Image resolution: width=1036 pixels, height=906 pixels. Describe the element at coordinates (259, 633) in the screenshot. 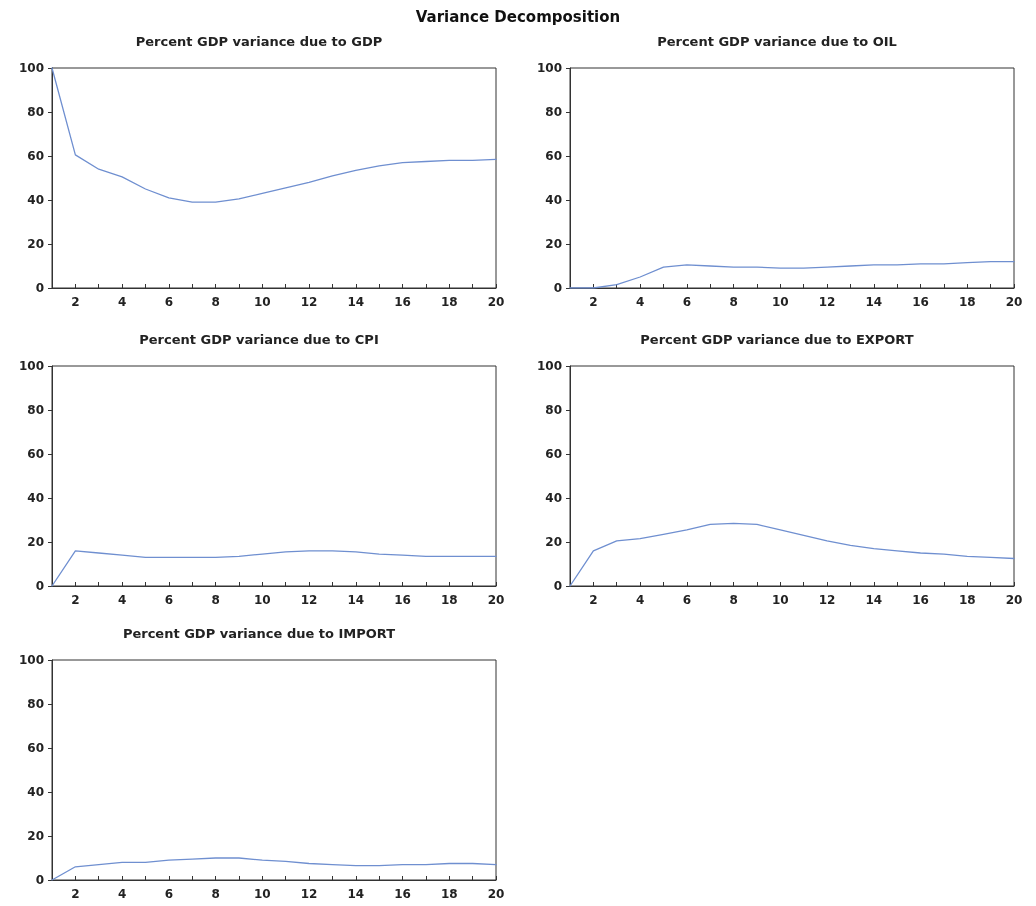

I see `chart-title: Percent GDP variance due to IMPORT` at that location.